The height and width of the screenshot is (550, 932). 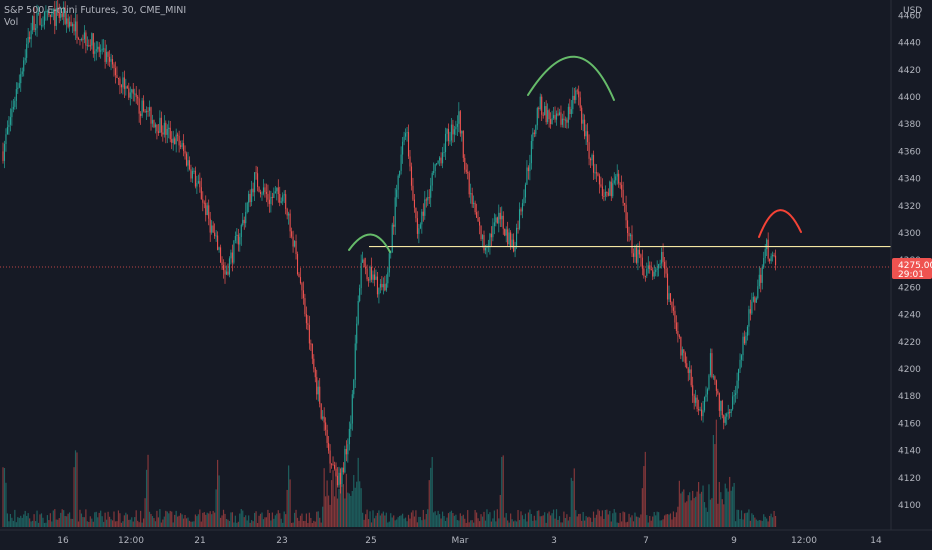 I want to click on time-tick-label: 7, so click(x=646, y=541).